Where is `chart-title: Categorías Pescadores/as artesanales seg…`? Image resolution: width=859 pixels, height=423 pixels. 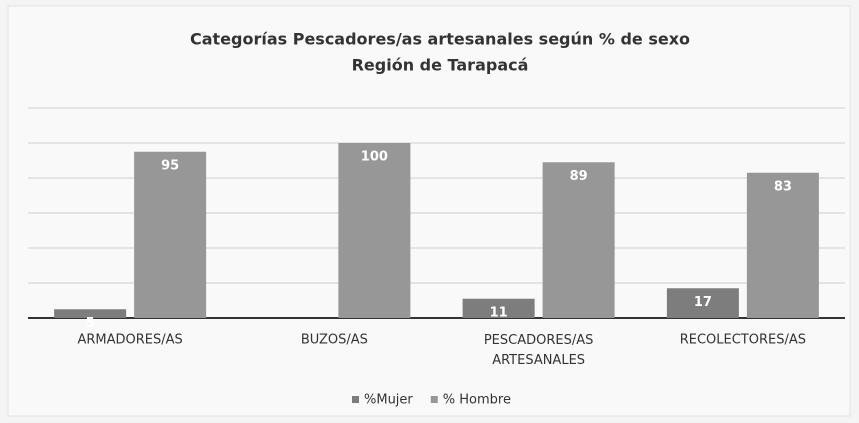 chart-title: Categorías Pescadores/as artesanales seg… is located at coordinates (440, 39).